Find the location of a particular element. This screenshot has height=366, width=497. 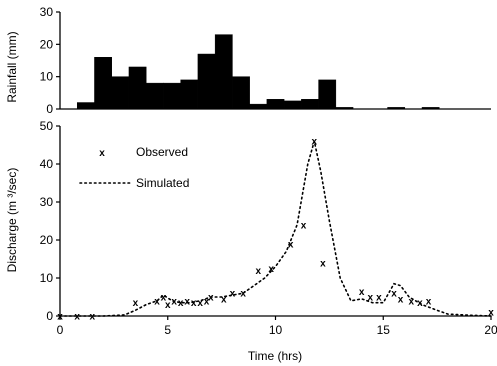

rainfall-y-tick-label: 10 is located at coordinates (47, 77).